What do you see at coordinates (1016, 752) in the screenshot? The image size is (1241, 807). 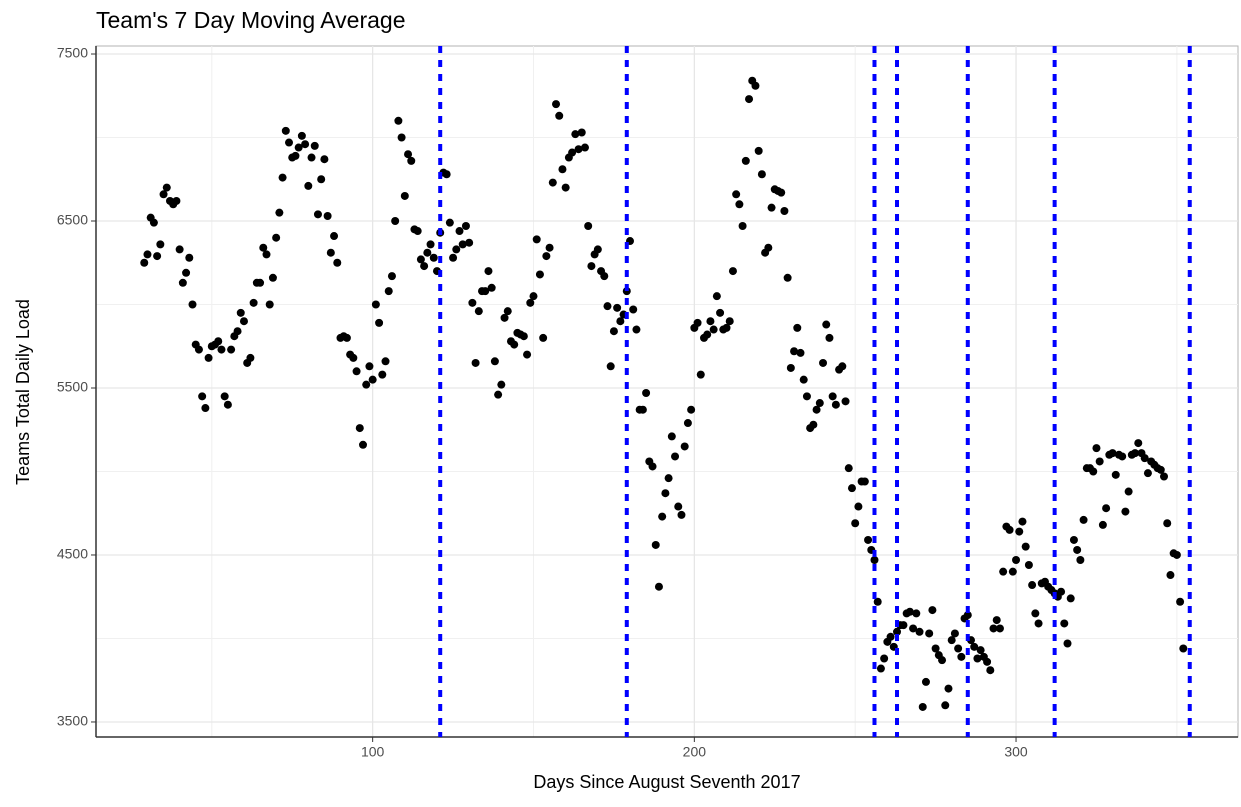 I see `x-tick-label: 300` at bounding box center [1016, 752].